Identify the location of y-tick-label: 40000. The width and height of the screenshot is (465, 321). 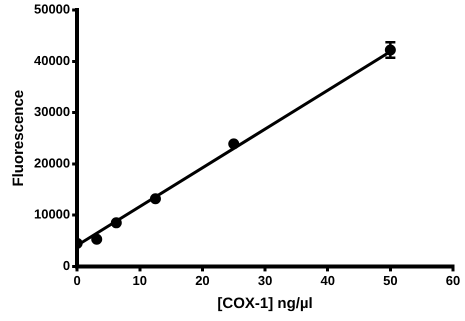
(52, 60).